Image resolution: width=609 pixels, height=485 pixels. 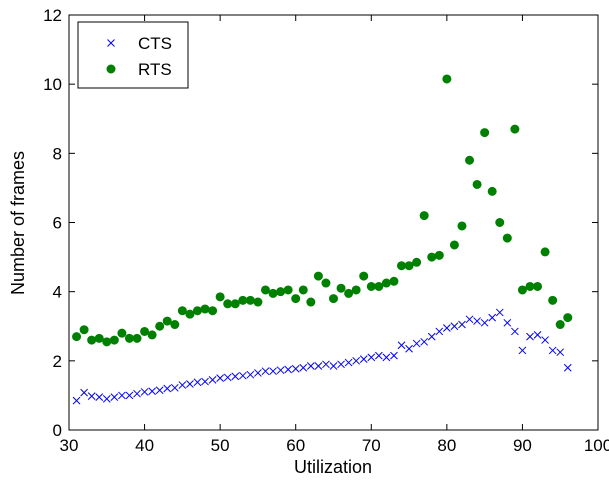 I want to click on legend-marker-cts, so click(x=111, y=43).